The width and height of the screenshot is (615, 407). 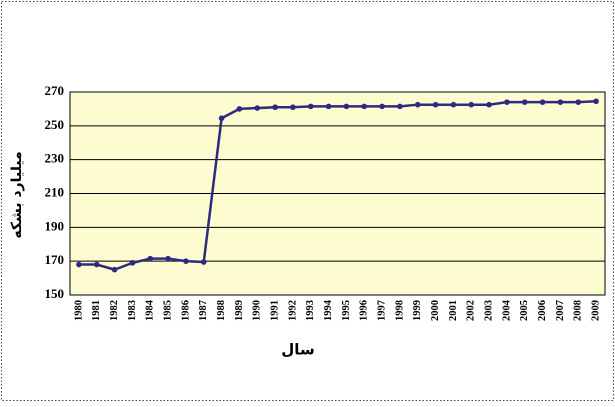 I want to click on x-tick-label: 1985, so click(x=167, y=310).